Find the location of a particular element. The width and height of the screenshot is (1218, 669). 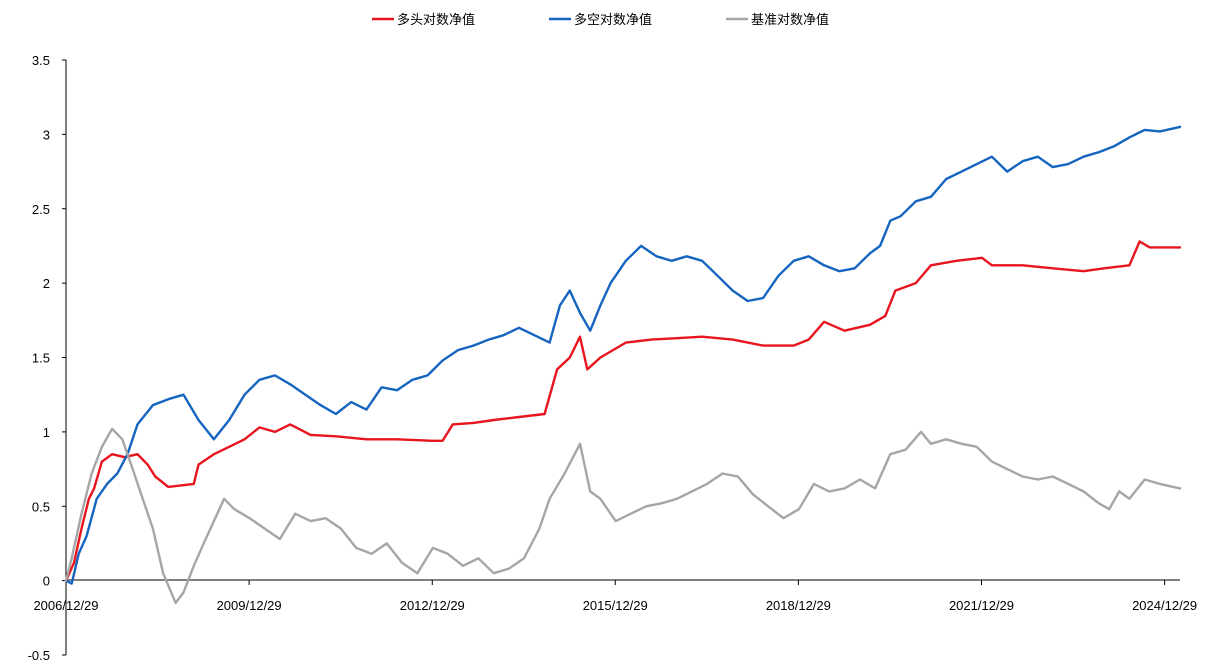

legend-label: 多空对数净值 is located at coordinates (613, 20).